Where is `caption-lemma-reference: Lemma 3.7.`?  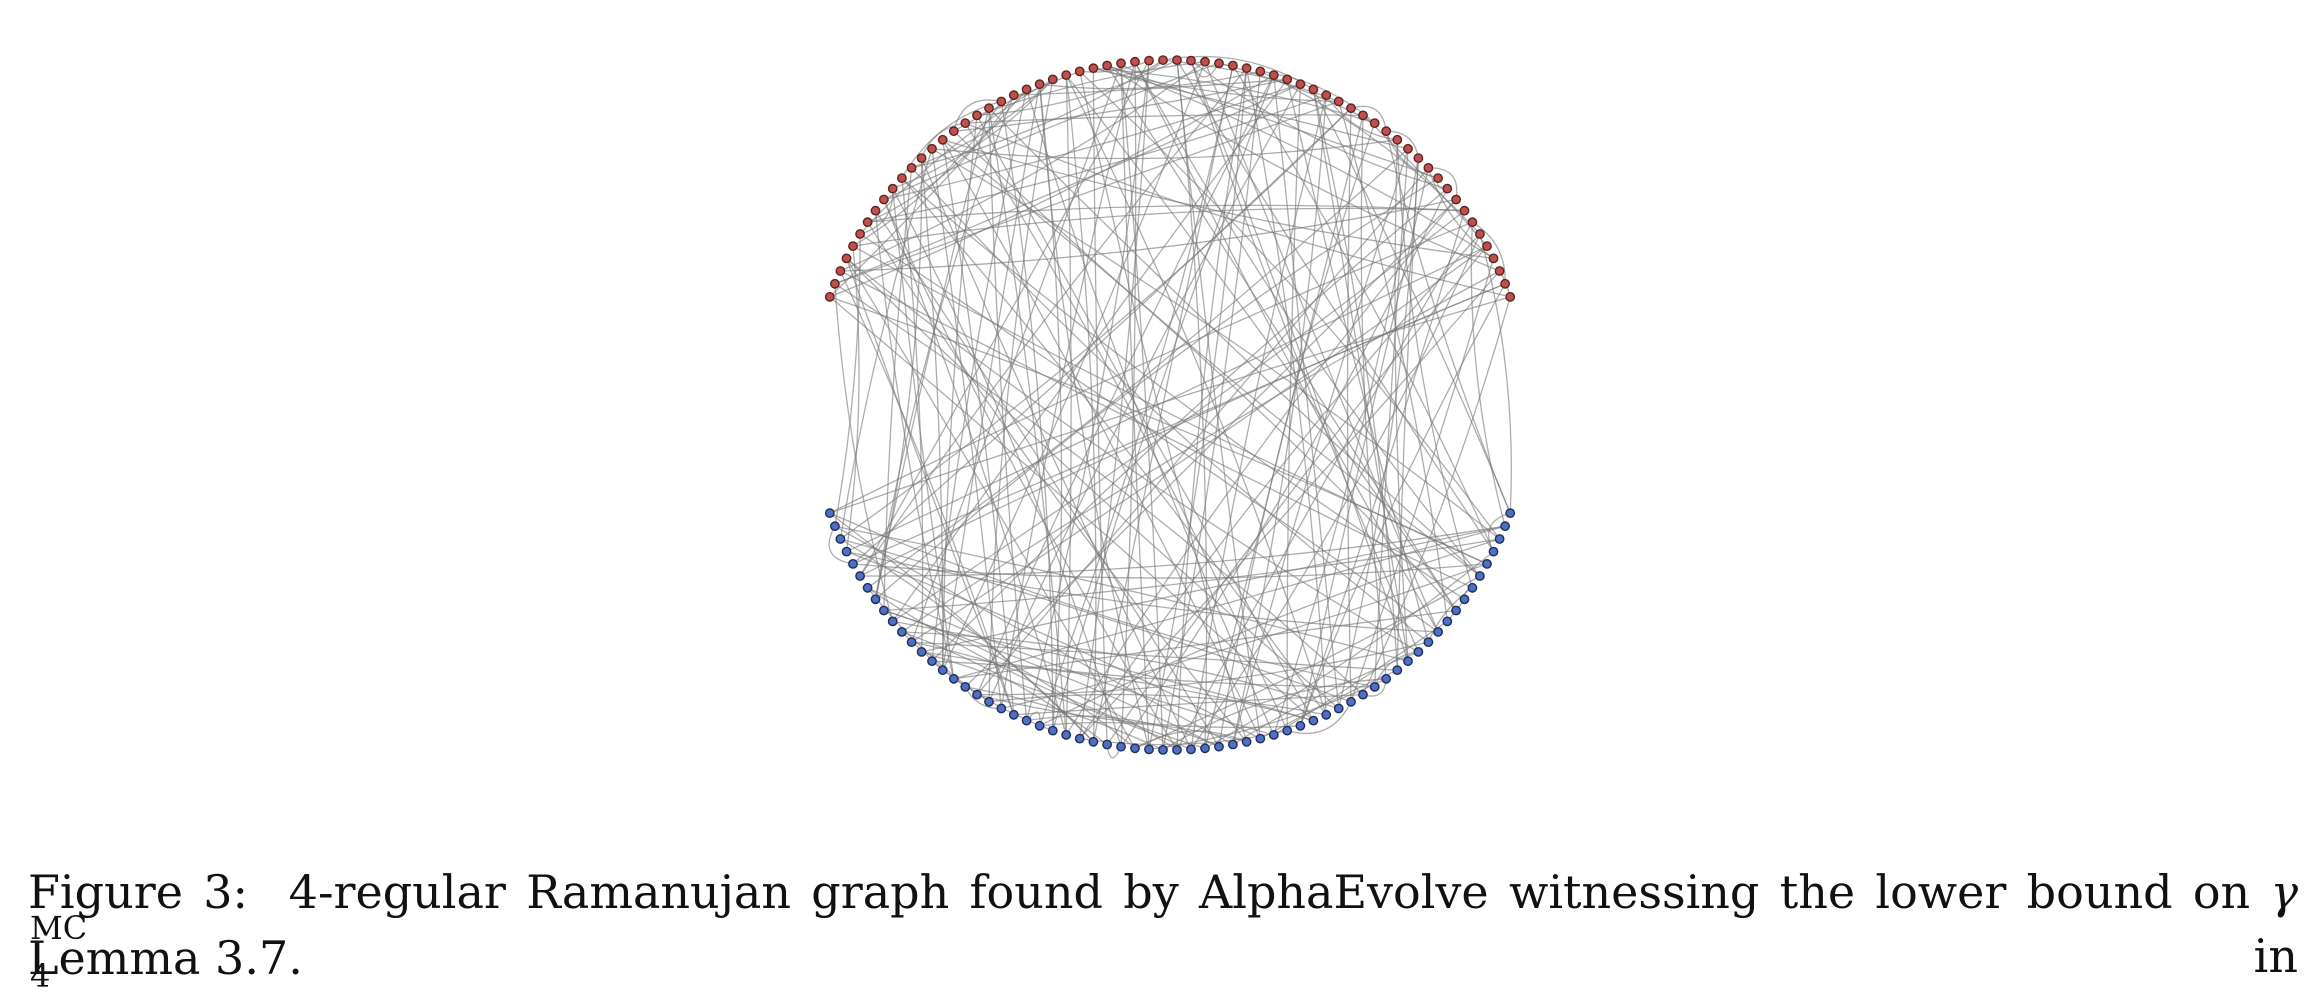
caption-lemma-reference: Lemma 3.7. is located at coordinates (165, 958).